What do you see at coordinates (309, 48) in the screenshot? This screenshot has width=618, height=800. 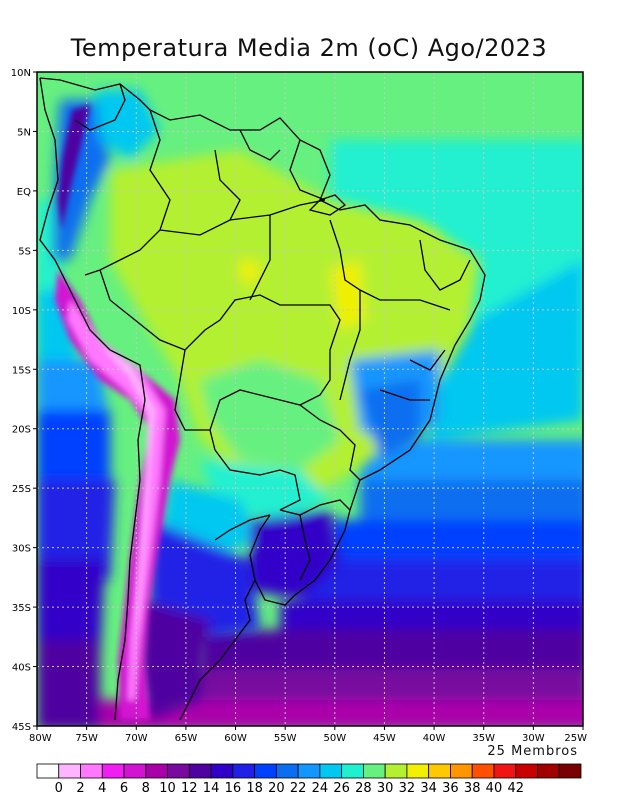 I see `map-title: Temperatura Media 2m (oC) Ago/2023` at bounding box center [309, 48].